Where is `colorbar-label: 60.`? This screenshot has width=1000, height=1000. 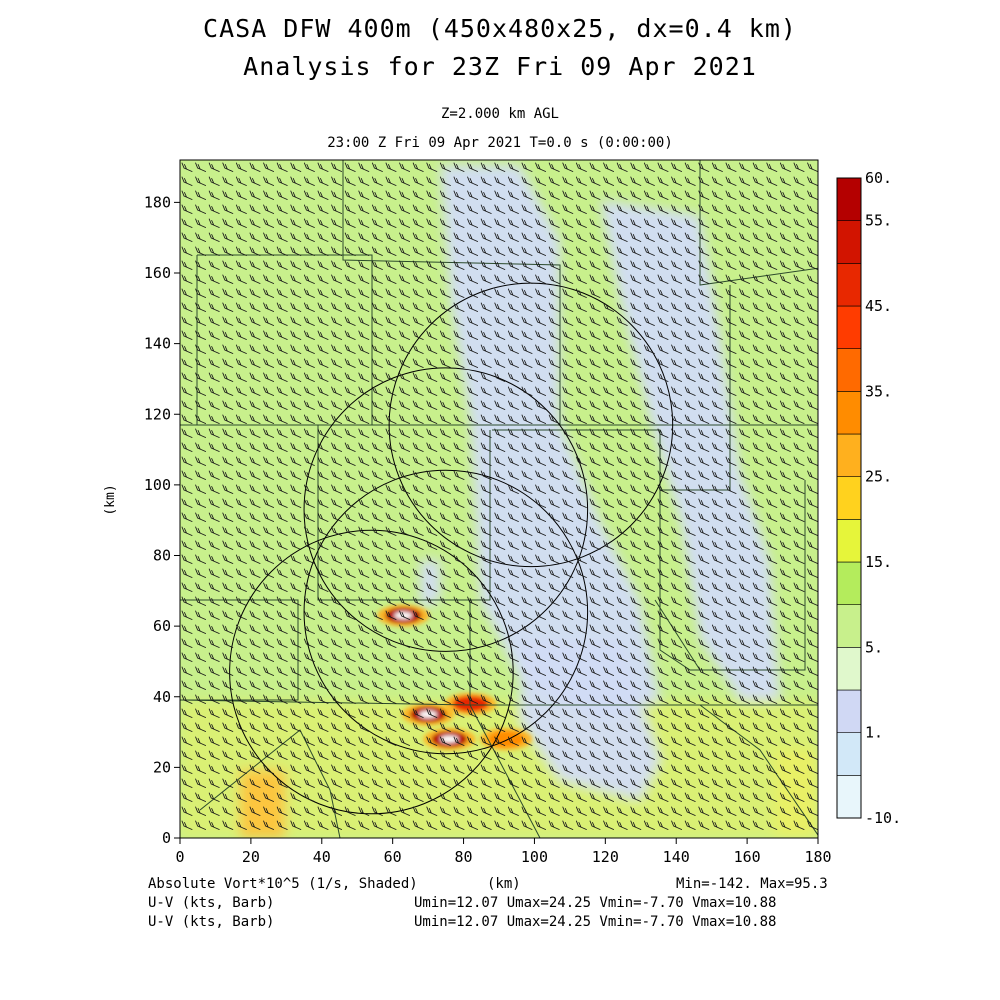 colorbar-label: 60. is located at coordinates (878, 178).